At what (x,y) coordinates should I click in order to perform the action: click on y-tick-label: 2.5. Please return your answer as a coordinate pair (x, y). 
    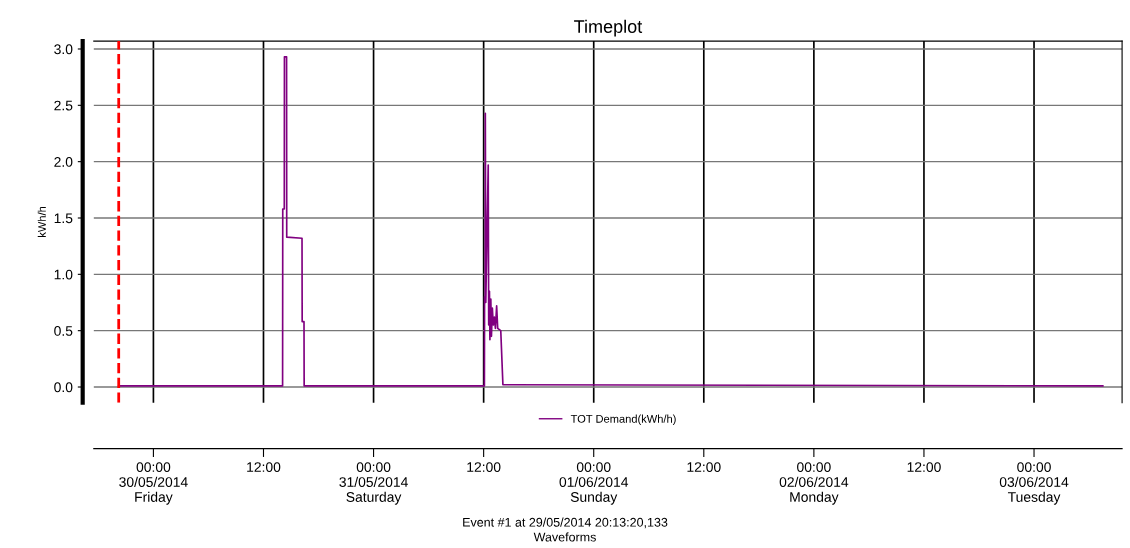
    Looking at the image, I should click on (63, 105).